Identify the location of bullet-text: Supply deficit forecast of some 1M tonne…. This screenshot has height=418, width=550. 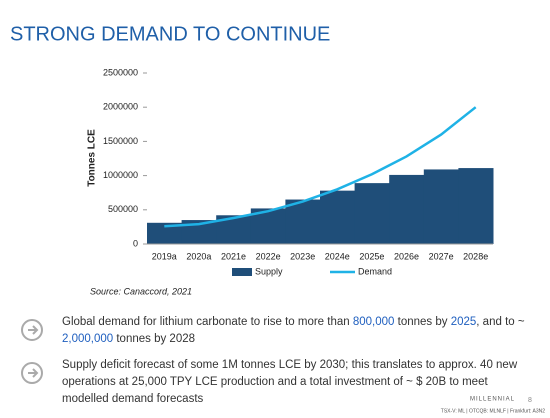
(297, 382).